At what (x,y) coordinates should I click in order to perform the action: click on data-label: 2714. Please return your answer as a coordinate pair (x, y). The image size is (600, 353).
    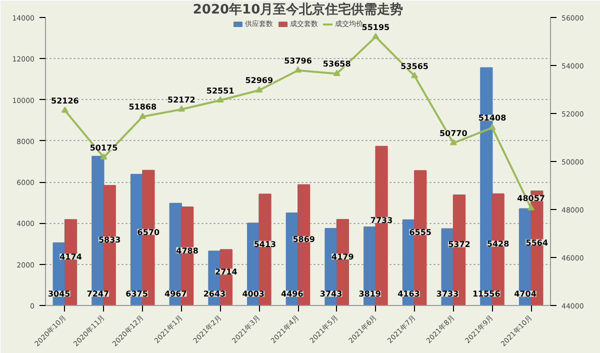
    Looking at the image, I should click on (226, 272).